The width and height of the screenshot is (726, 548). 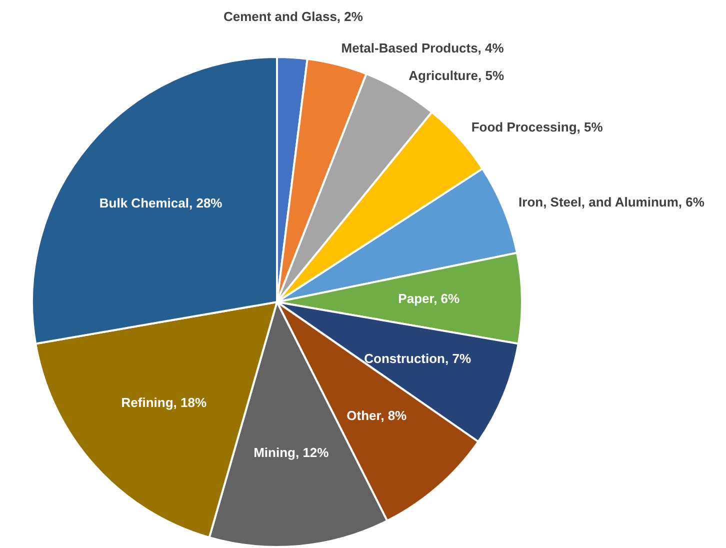 I want to click on slice-label: Iron, Steel, and Aluminum, 6%, so click(x=611, y=202).